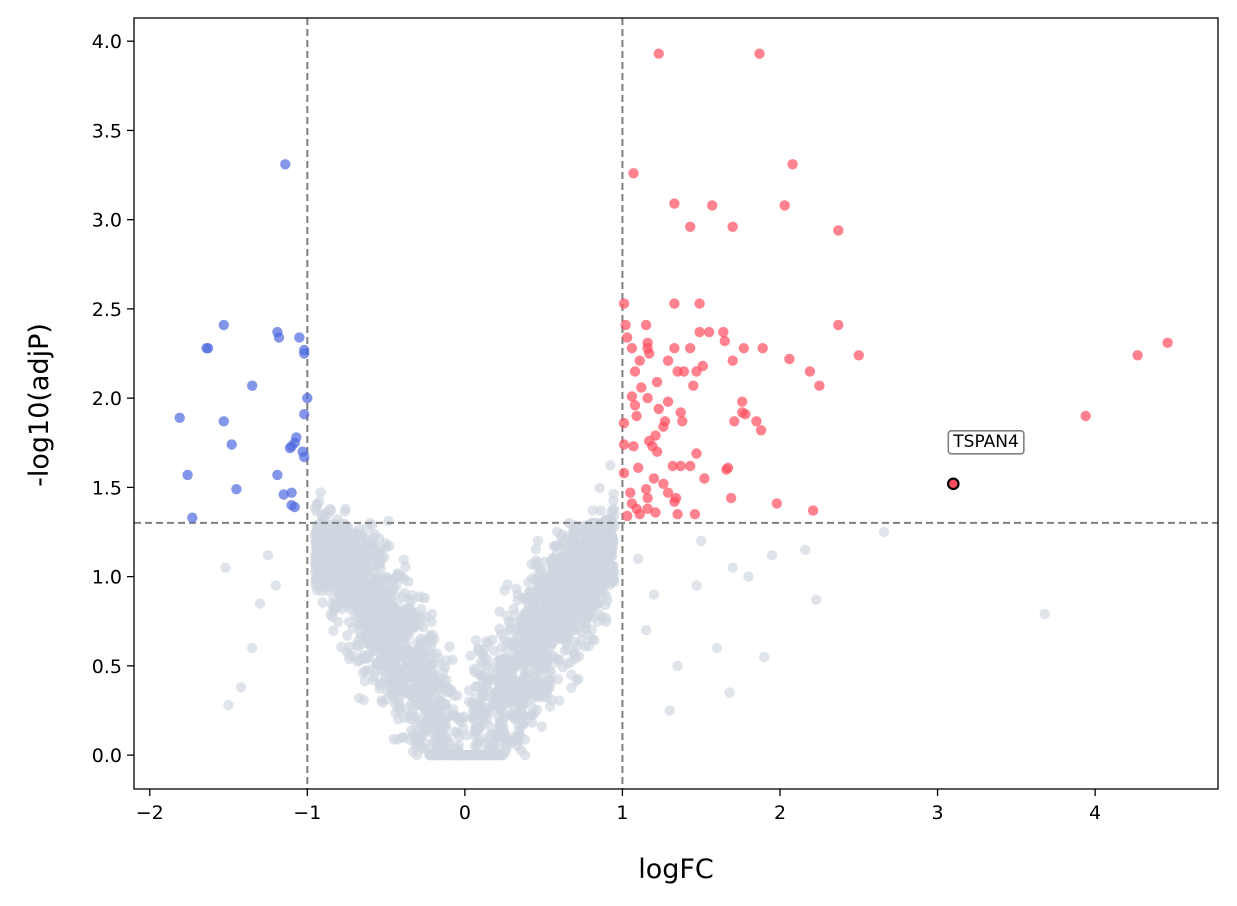 This screenshot has width=1237, height=906. Describe the element at coordinates (107, 578) in the screenshot. I see `y-tick-label: 1.0` at that location.